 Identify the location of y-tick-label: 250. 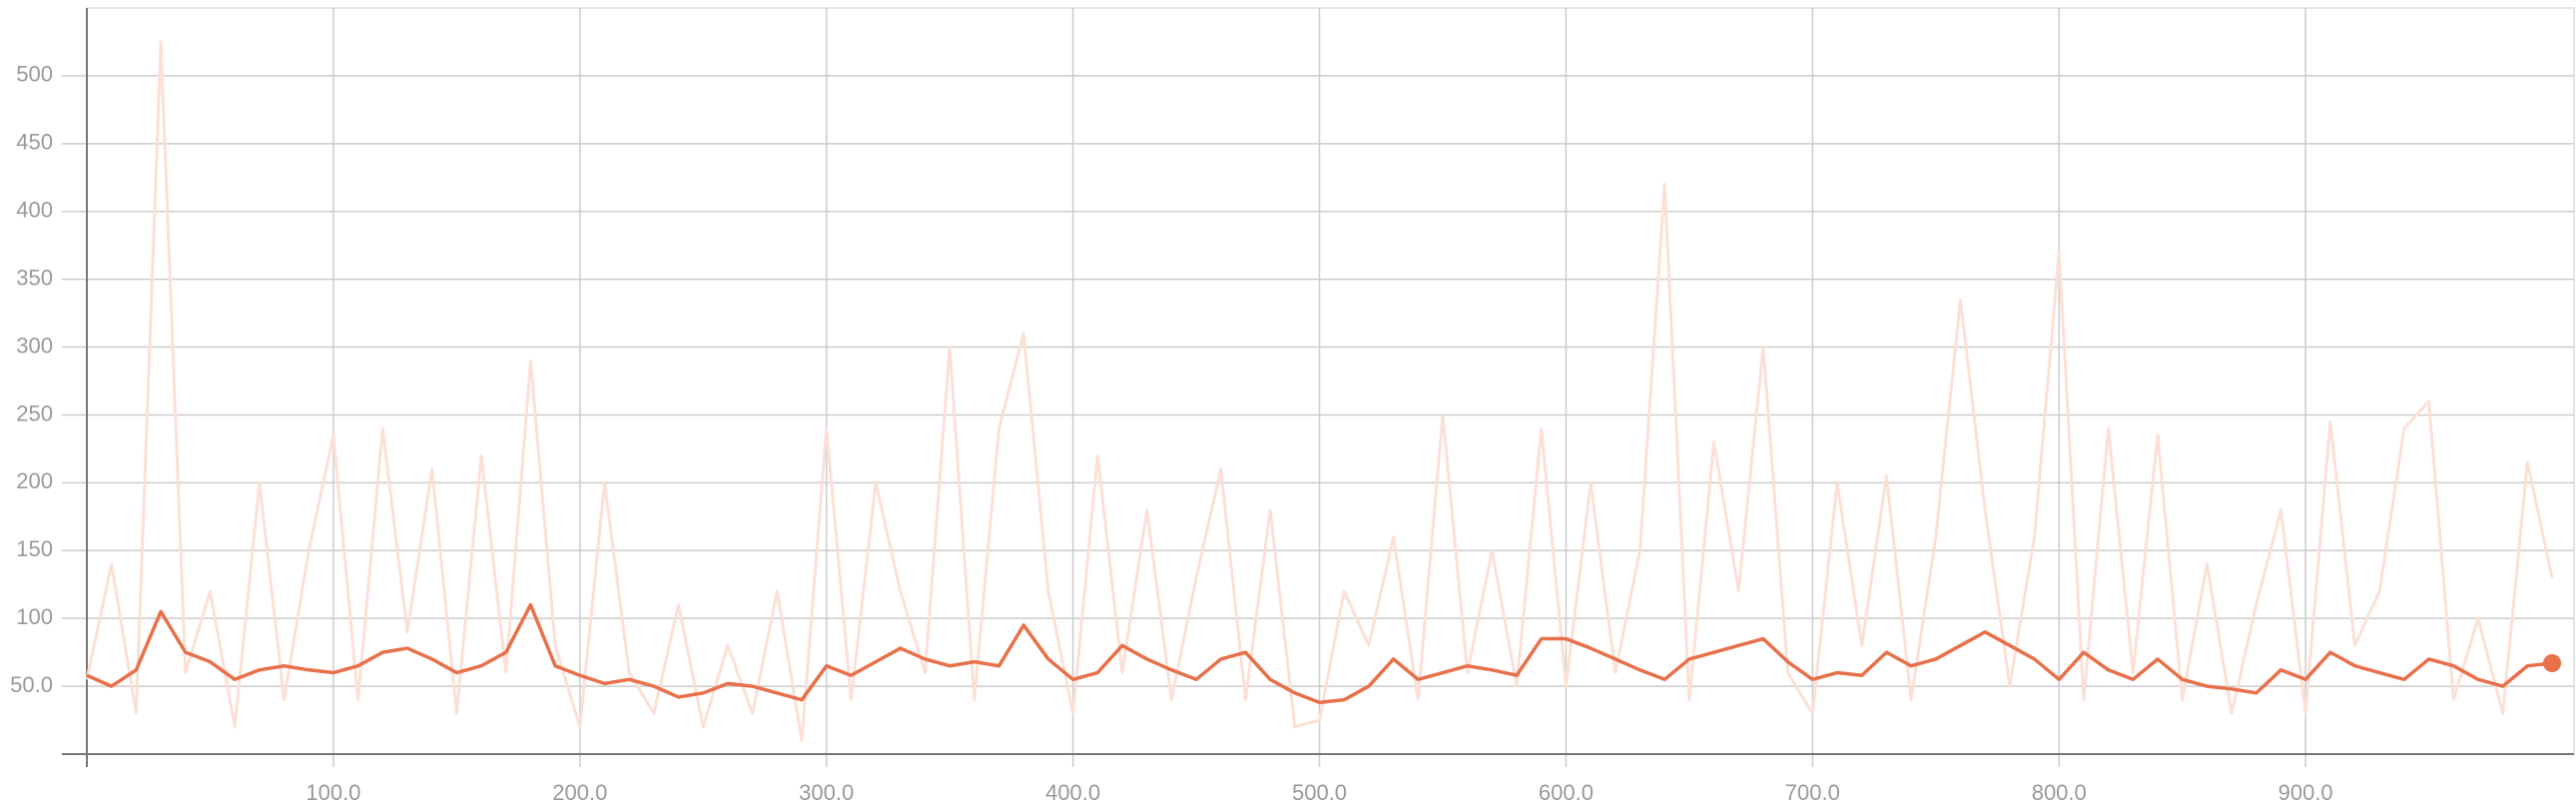
(34, 413).